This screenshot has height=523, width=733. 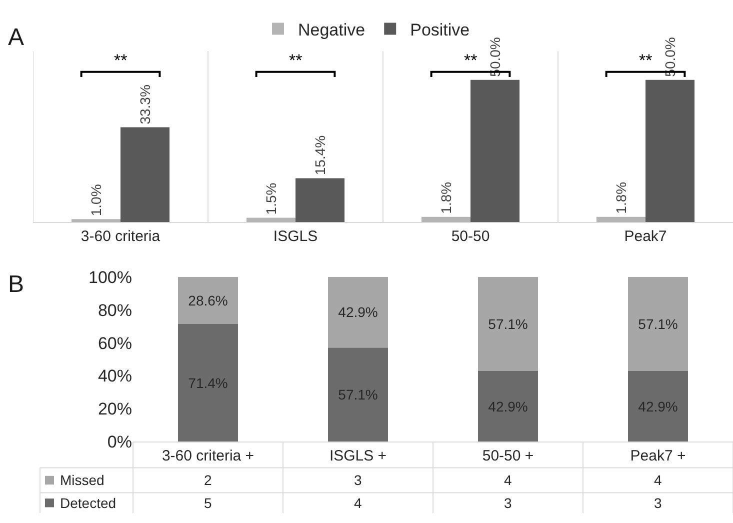 I want to click on text: 2, so click(x=208, y=480).